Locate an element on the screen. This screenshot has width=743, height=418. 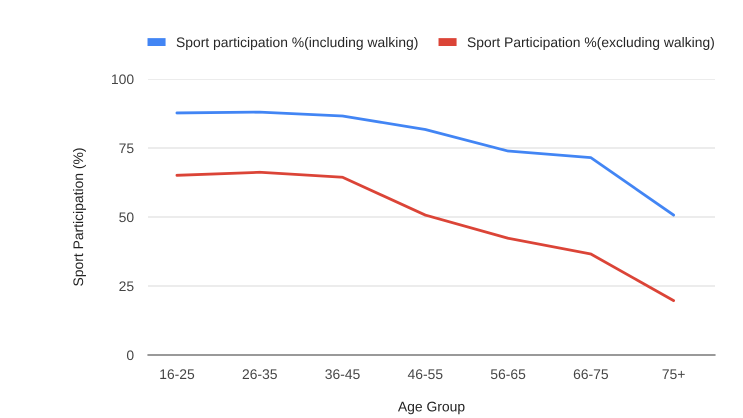
legend-label: Sport Participation %(excluding walking) is located at coordinates (591, 43).